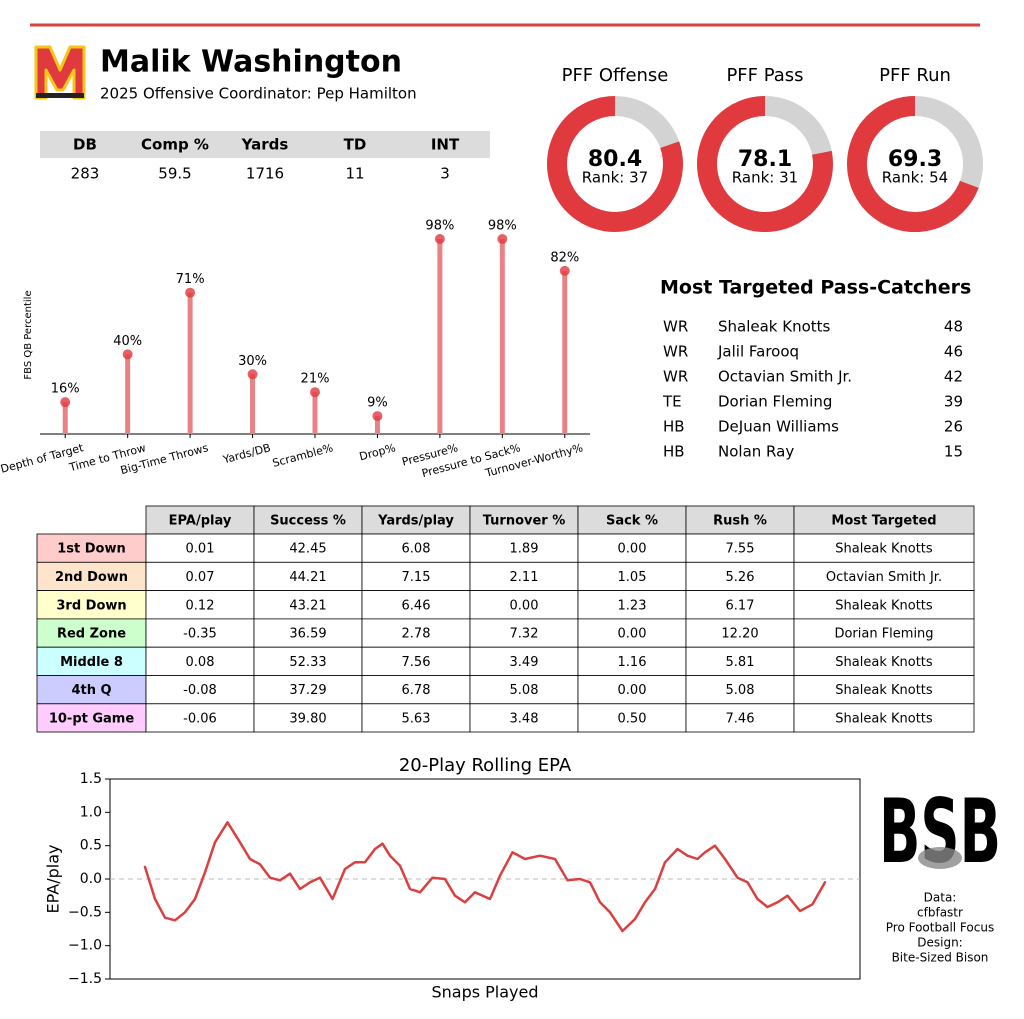 The image size is (1024, 1019). What do you see at coordinates (884, 577) in the screenshot?
I see `table-value: Octavian Smith Jr.` at bounding box center [884, 577].